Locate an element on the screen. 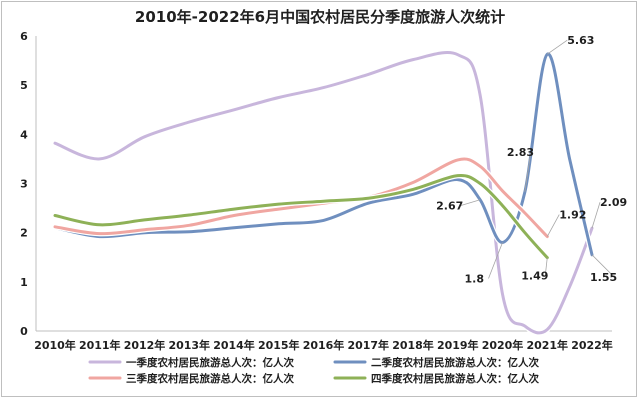 The image size is (640, 400). x-tick-label: 2019年 is located at coordinates (458, 345).